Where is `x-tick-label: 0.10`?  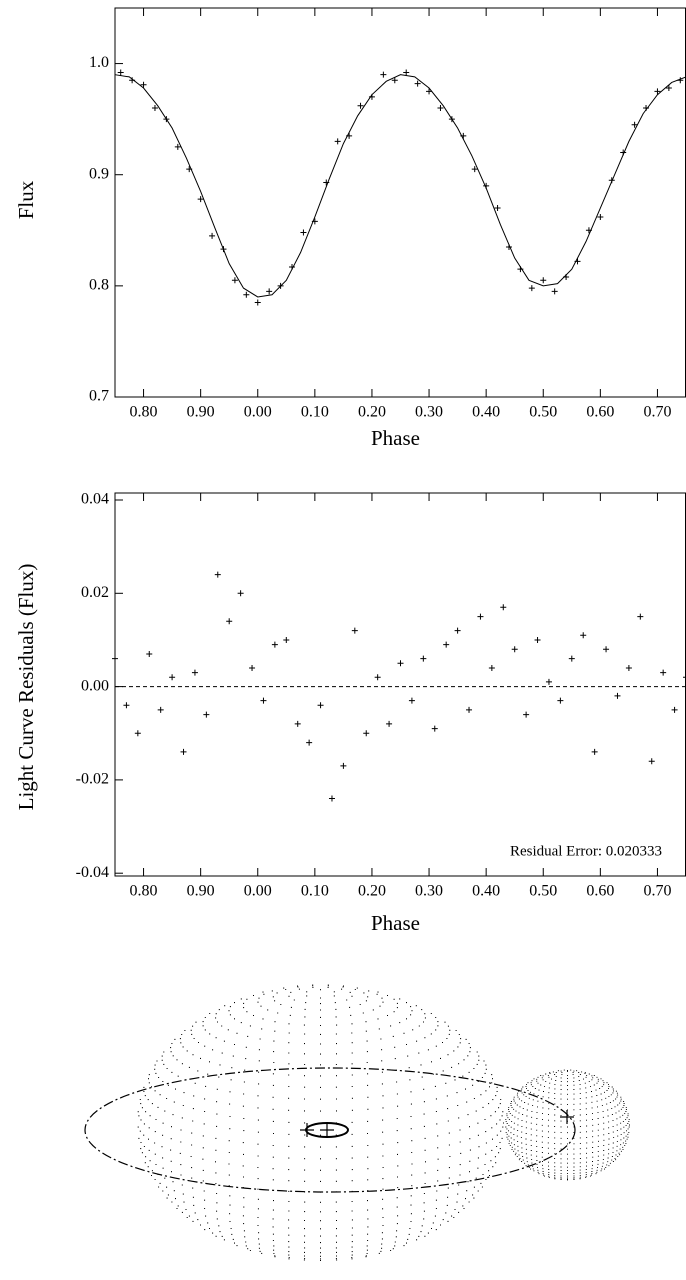 x-tick-label: 0.10 is located at coordinates (315, 412).